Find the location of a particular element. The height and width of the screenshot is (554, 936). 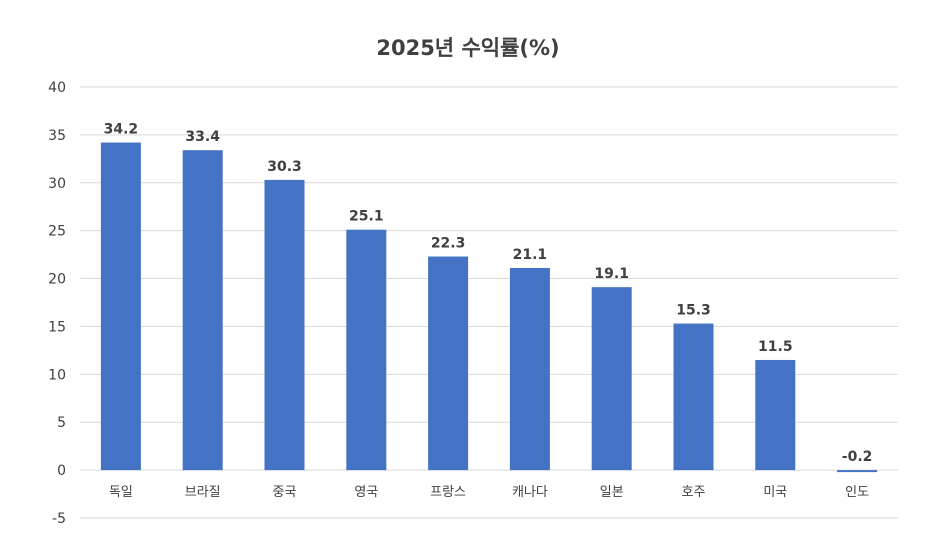

x-category-label: 일본 is located at coordinates (612, 492).